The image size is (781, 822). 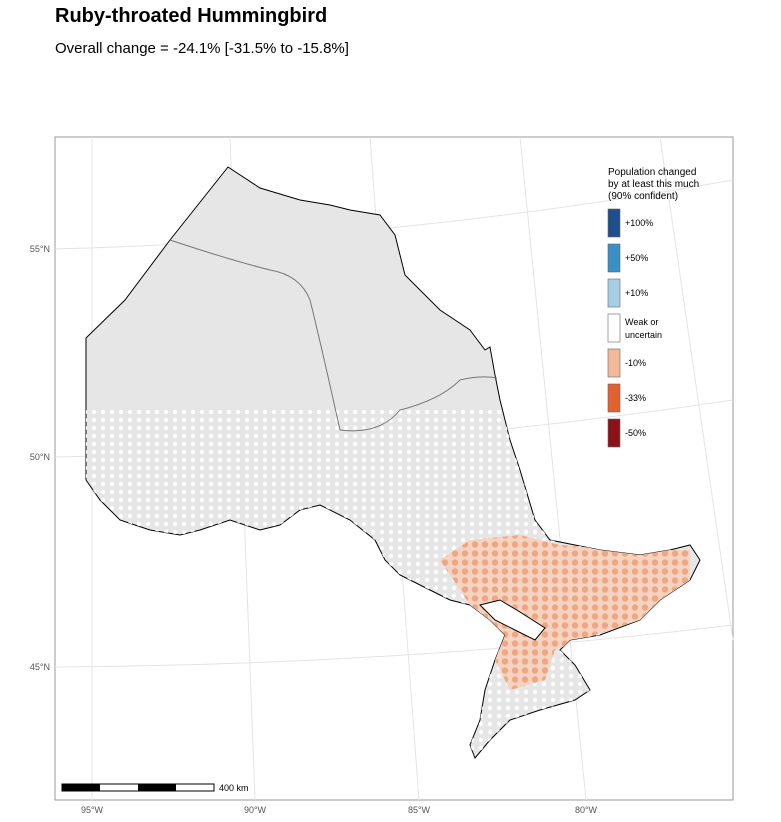 I want to click on legend-label: +100%, so click(x=639, y=223).